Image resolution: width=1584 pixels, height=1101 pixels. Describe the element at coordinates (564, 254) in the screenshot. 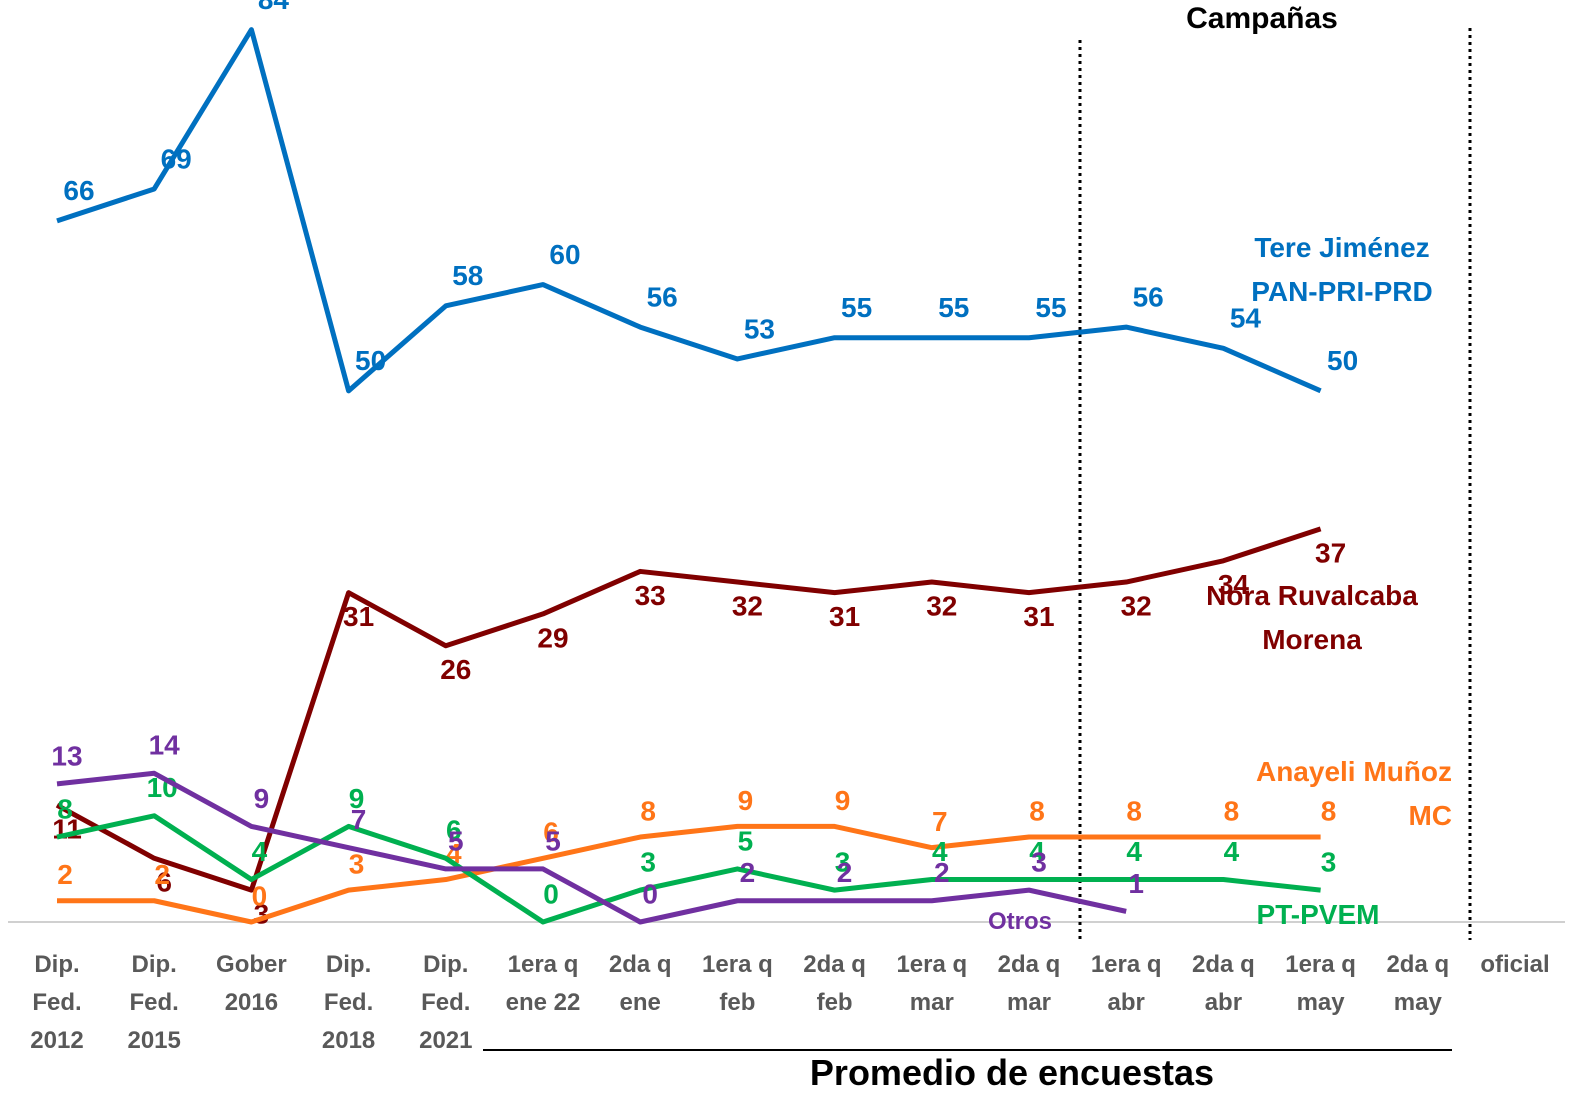

I see `data-label: 60` at that location.